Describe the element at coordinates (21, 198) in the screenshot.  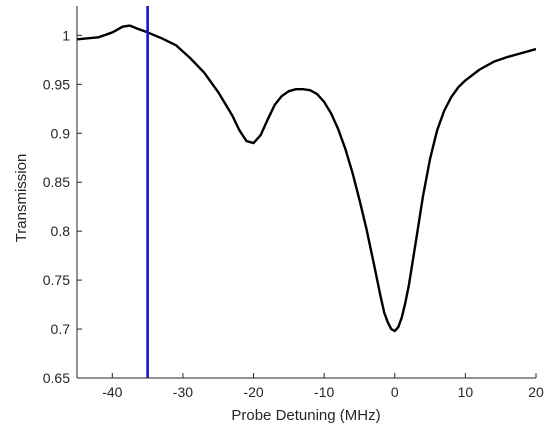
I see `y-axis-label: Transmission` at that location.